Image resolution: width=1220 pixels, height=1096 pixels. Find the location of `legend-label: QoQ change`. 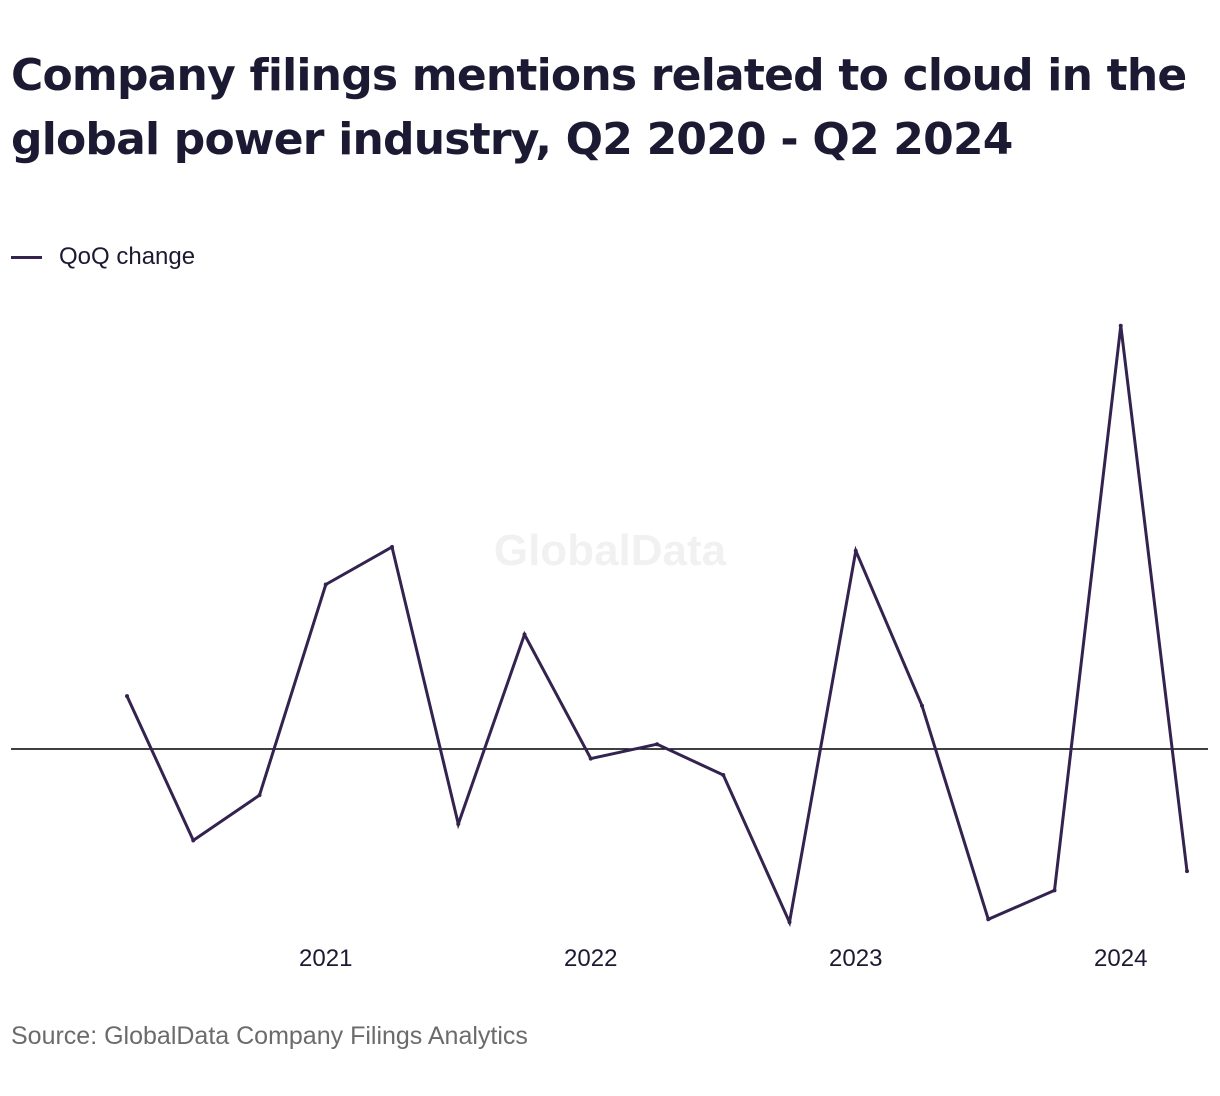

legend-label: QoQ change is located at coordinates (127, 256).